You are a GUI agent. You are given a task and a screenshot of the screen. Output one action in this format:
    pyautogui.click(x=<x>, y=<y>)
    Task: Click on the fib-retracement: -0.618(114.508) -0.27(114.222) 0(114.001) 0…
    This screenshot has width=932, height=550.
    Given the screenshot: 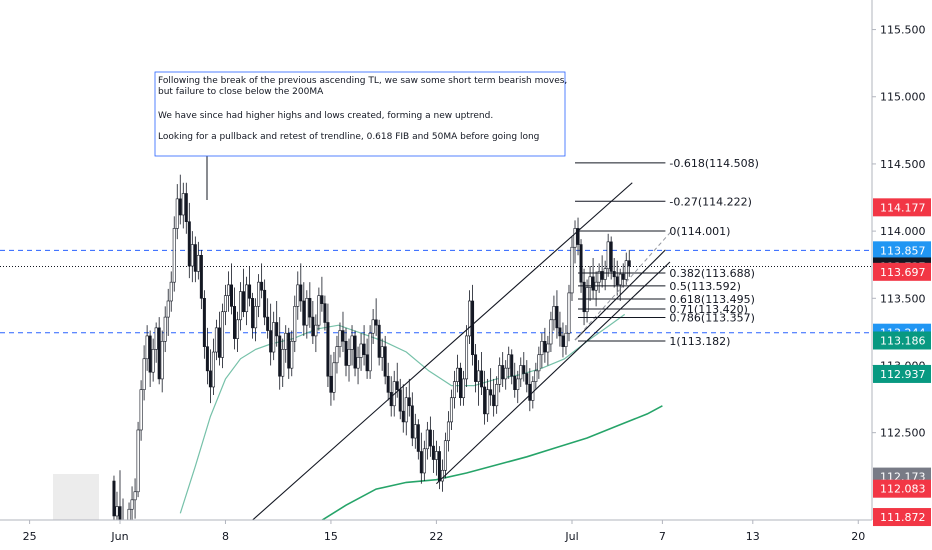 What is the action you would take?
    pyautogui.click(x=667, y=252)
    